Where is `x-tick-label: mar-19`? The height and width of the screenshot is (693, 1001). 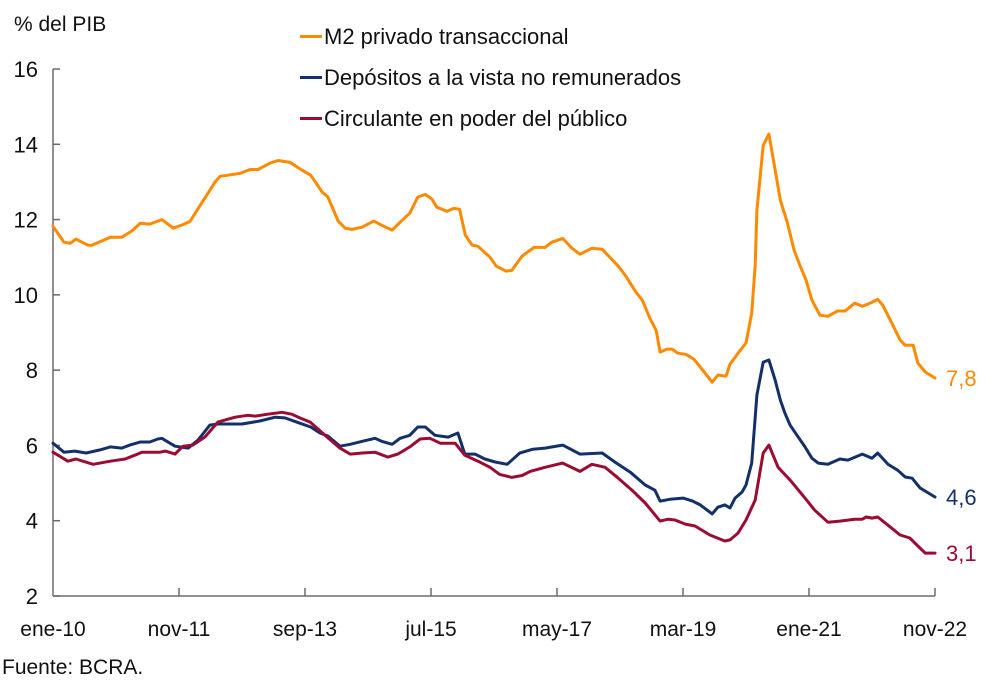
x-tick-label: mar-19 is located at coordinates (683, 629).